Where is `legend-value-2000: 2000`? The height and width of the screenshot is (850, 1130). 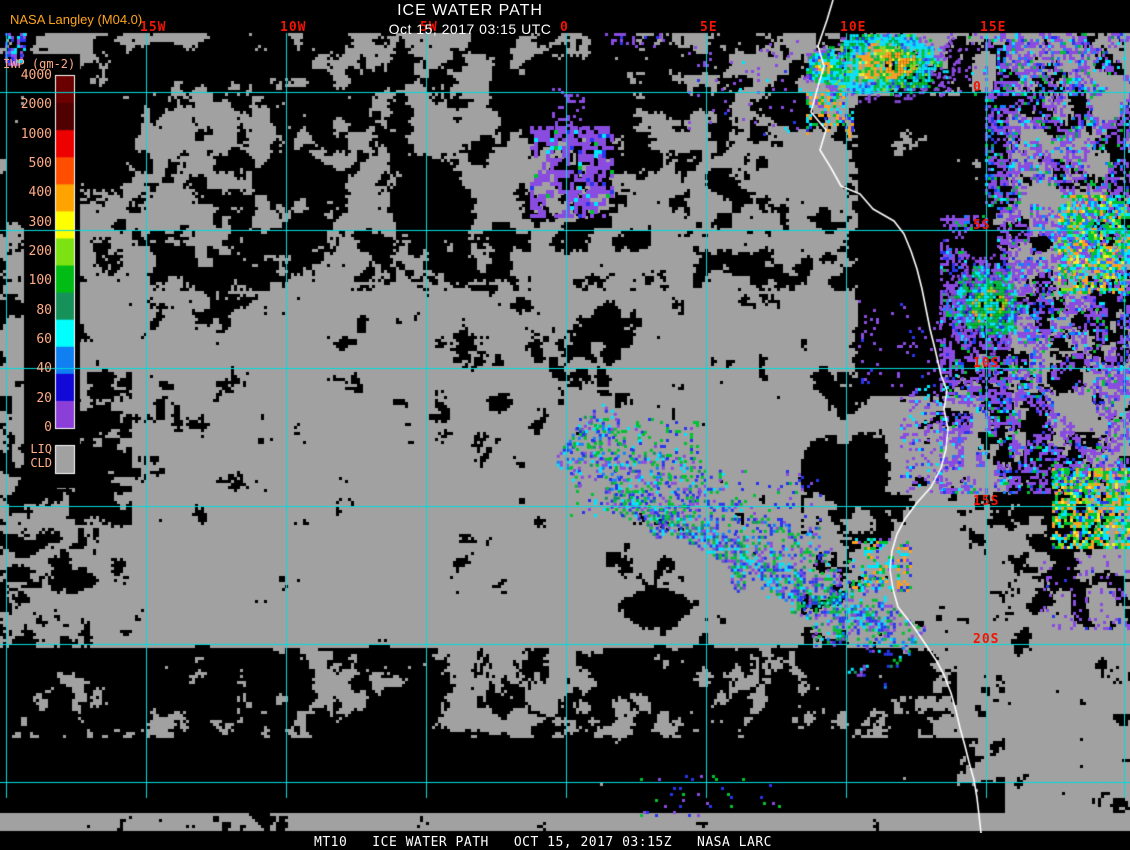
legend-value-2000: 2000 is located at coordinates (36, 105).